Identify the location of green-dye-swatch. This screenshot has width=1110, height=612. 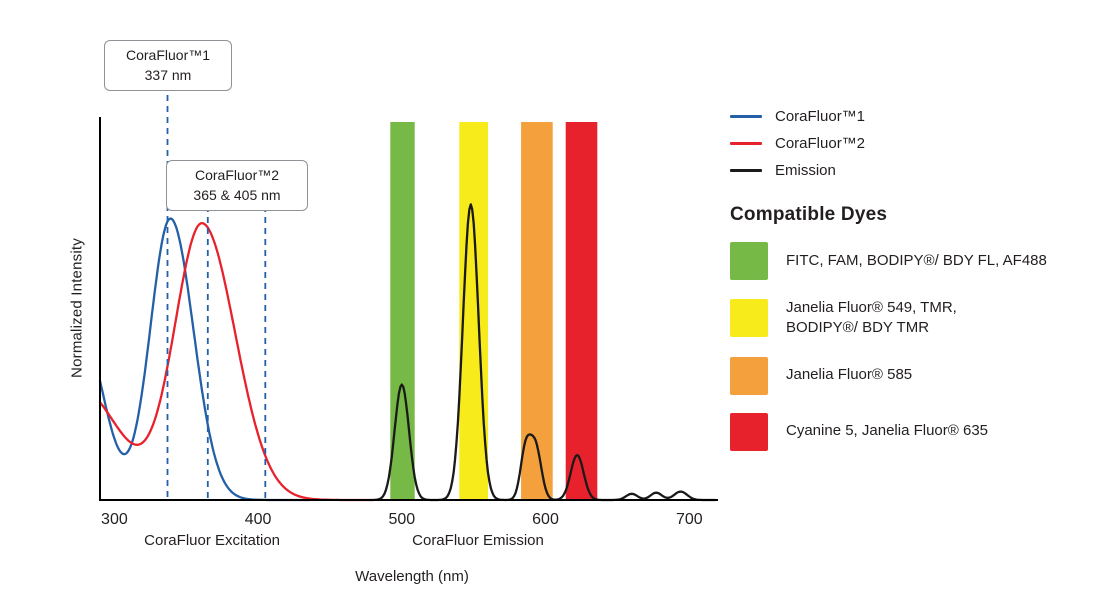
(749, 261).